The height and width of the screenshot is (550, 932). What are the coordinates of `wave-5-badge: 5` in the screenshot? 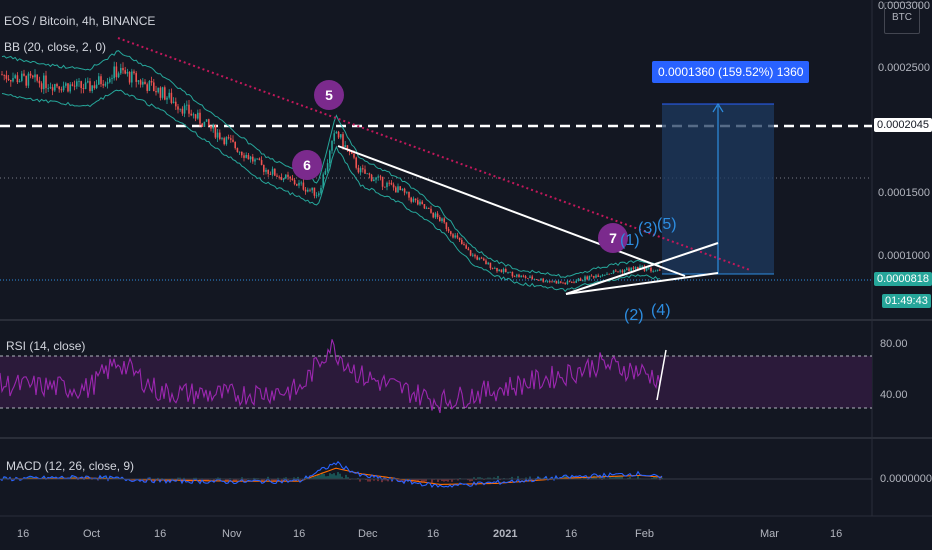 It's located at (329, 95).